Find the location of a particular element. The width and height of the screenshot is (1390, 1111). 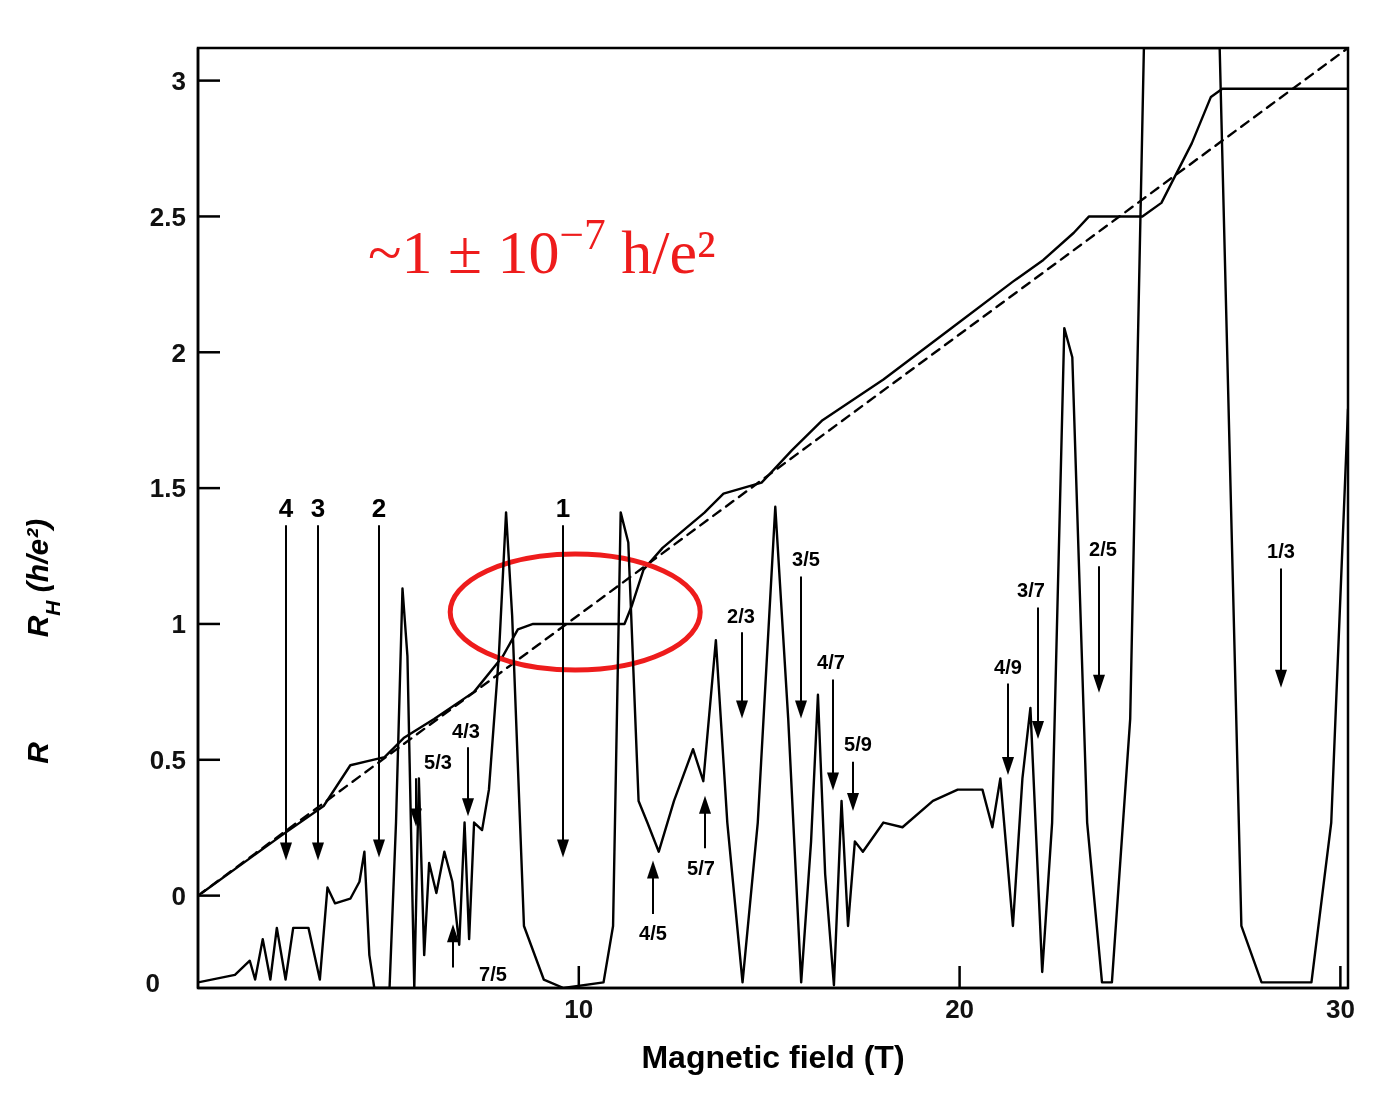

annotation: 4 is located at coordinates (286, 508).